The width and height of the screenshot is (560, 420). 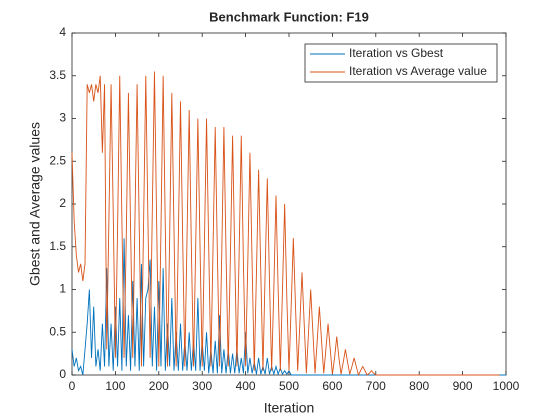 What do you see at coordinates (115, 386) in the screenshot?
I see `x-tick-label: 100` at bounding box center [115, 386].